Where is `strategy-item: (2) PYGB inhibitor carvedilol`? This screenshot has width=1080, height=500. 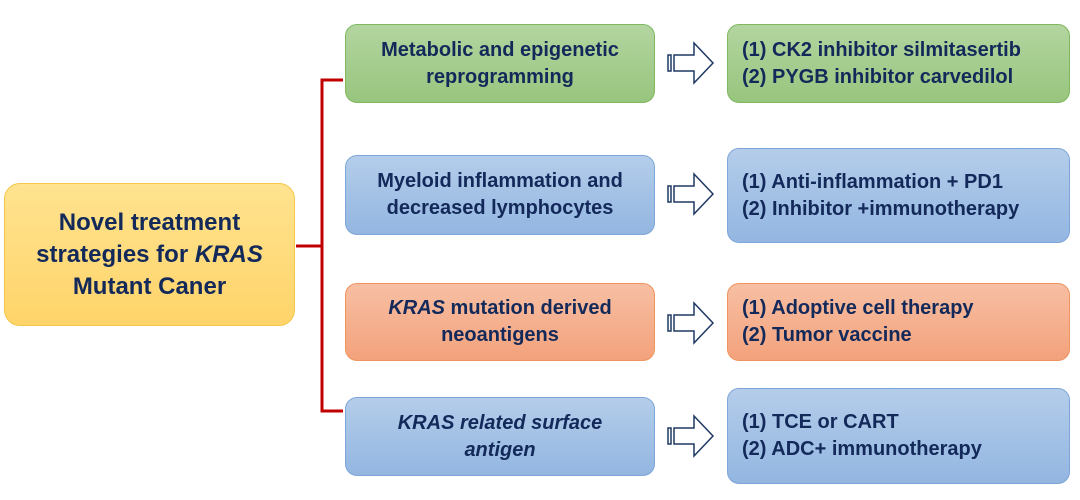
strategy-item: (2) PYGB inhibitor carvedilol is located at coordinates (878, 76).